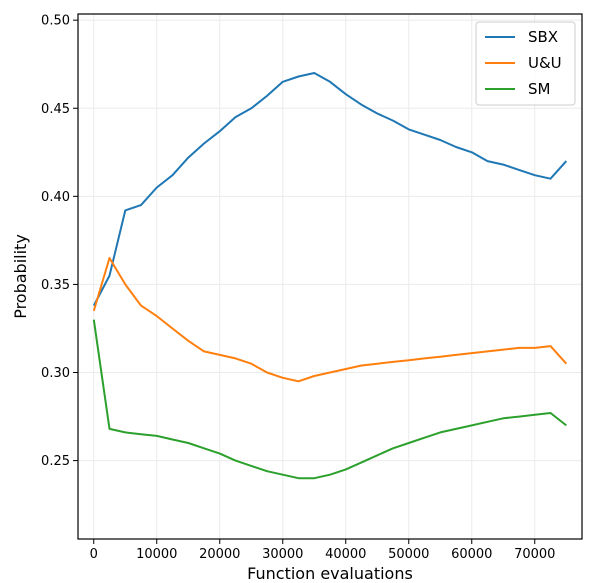 This screenshot has width=598, height=583. I want to click on x-axis: 0 10000 20000 30000 40000 50000 60000 70000, so click(322, 550).